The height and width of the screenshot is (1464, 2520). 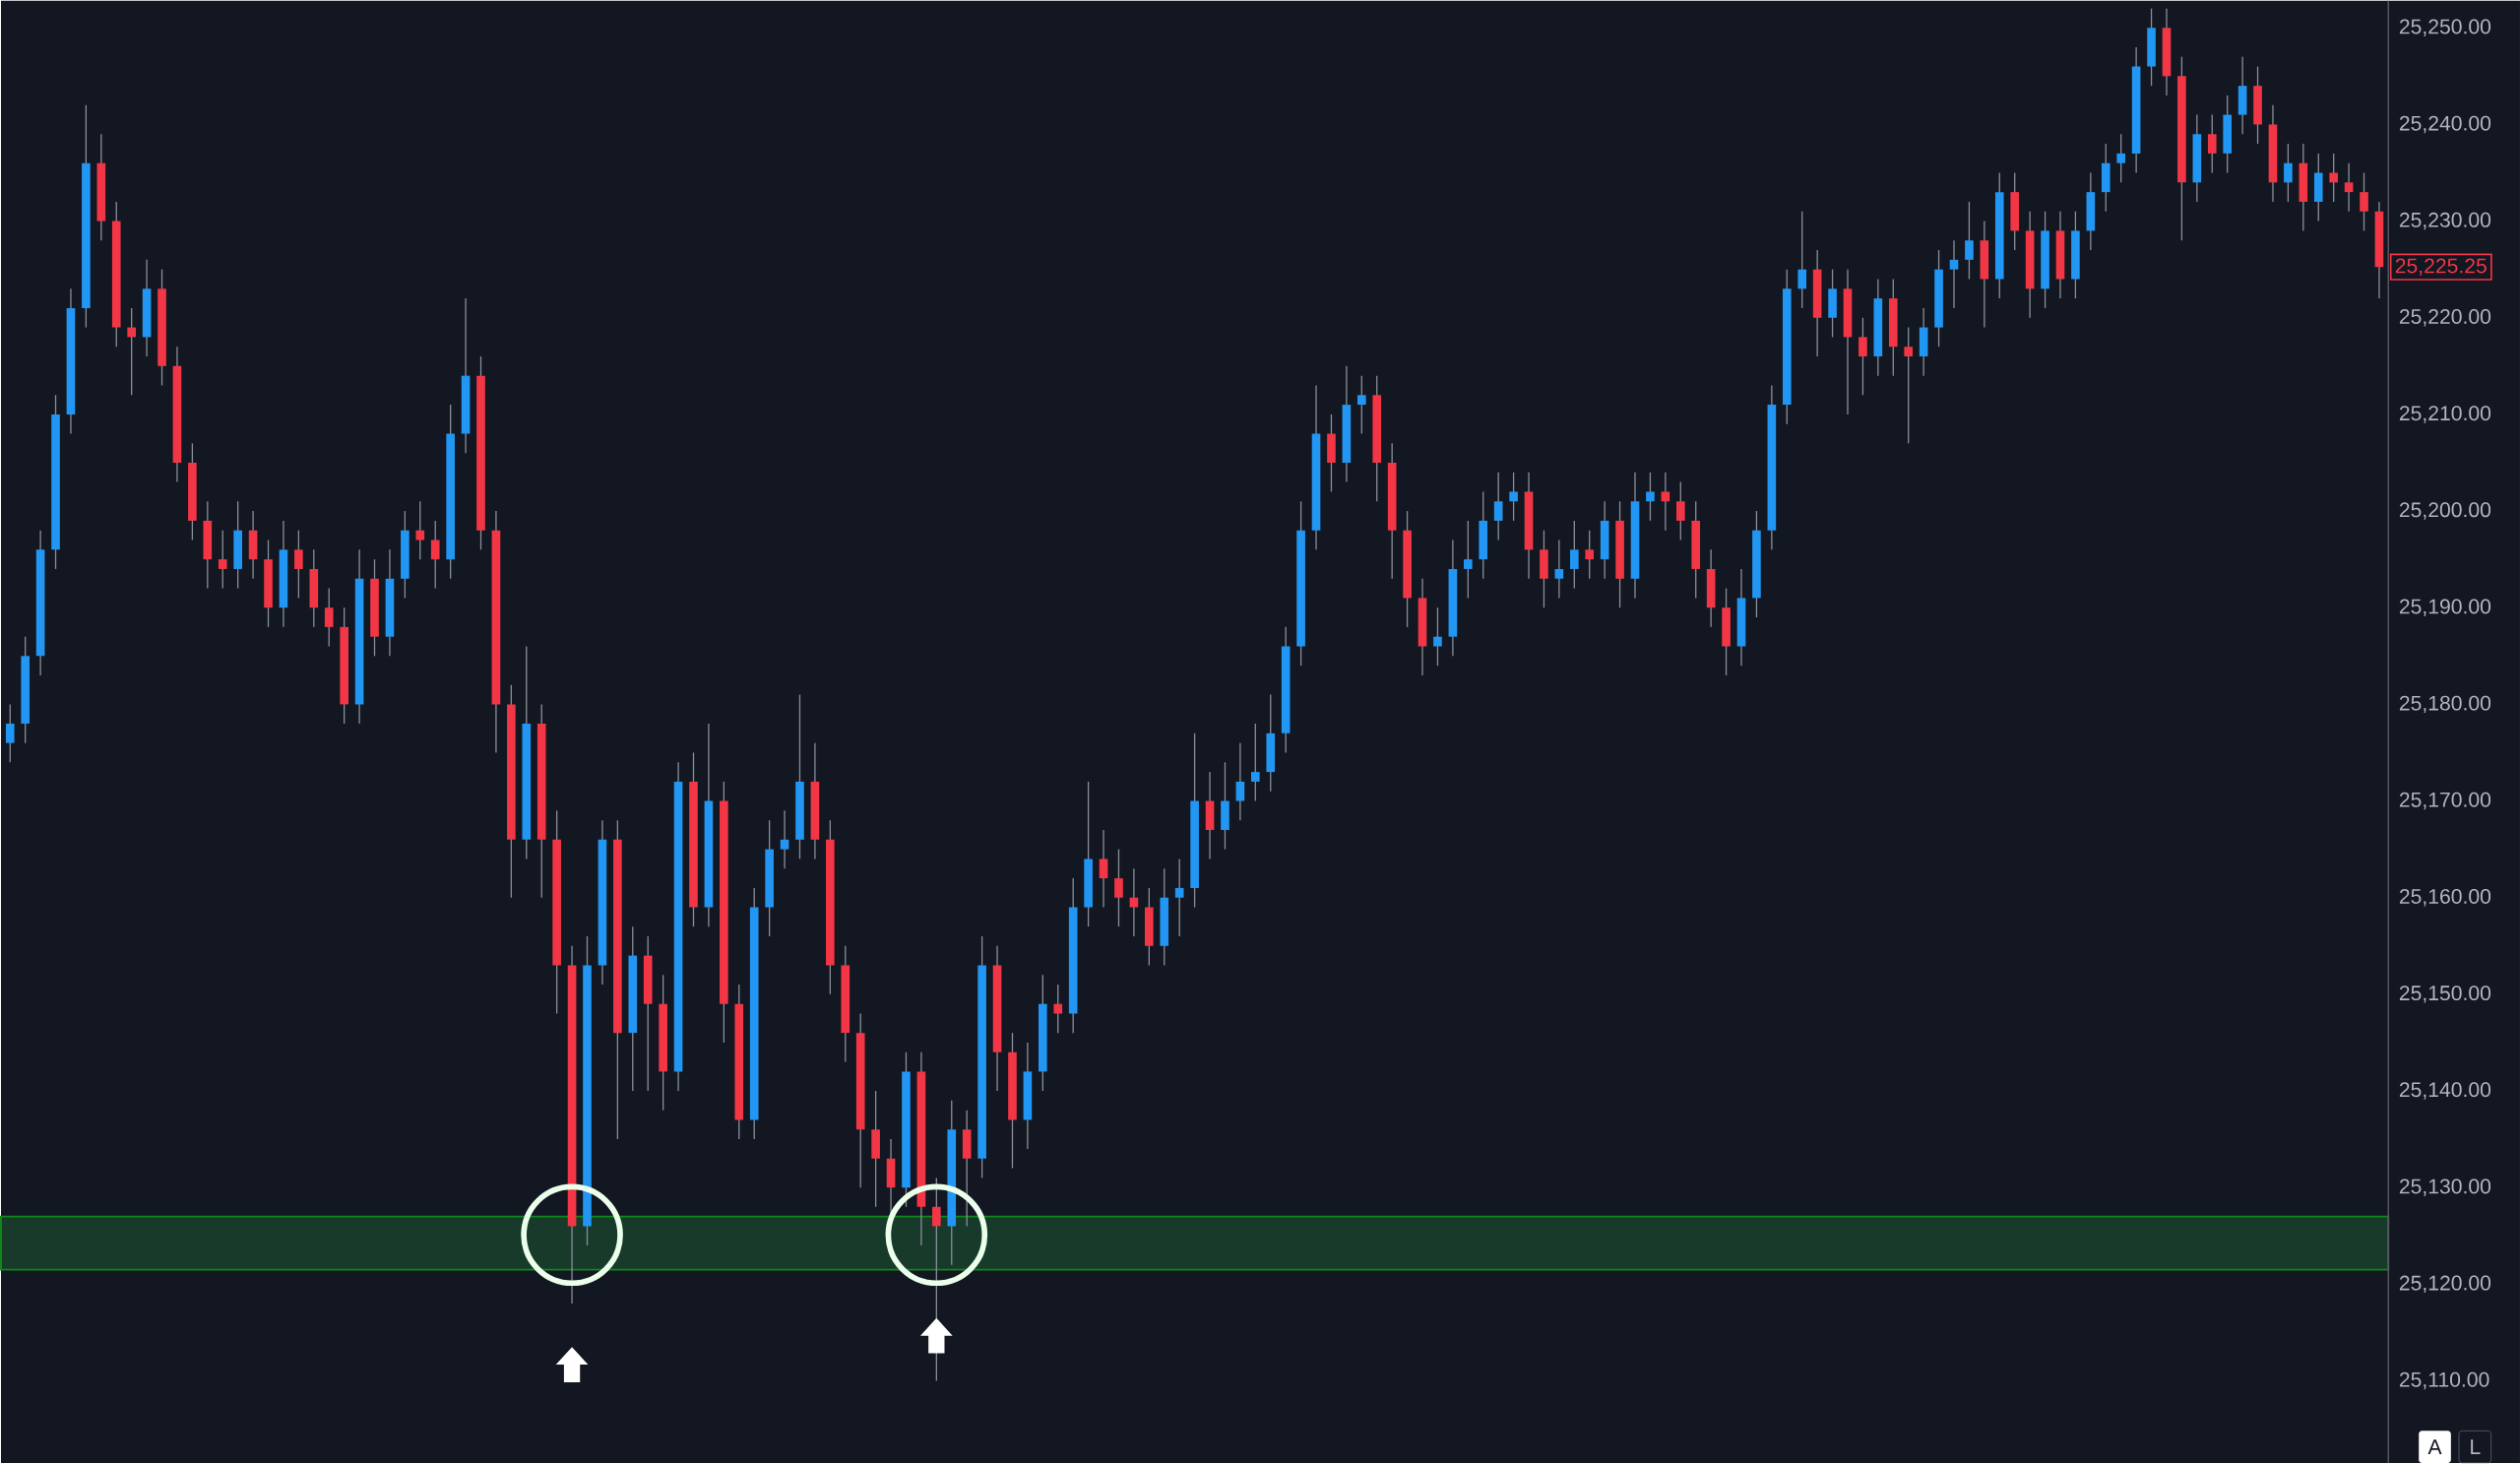 What do you see at coordinates (2445, 511) in the screenshot?
I see `y-tick-label: 25,200.00` at bounding box center [2445, 511].